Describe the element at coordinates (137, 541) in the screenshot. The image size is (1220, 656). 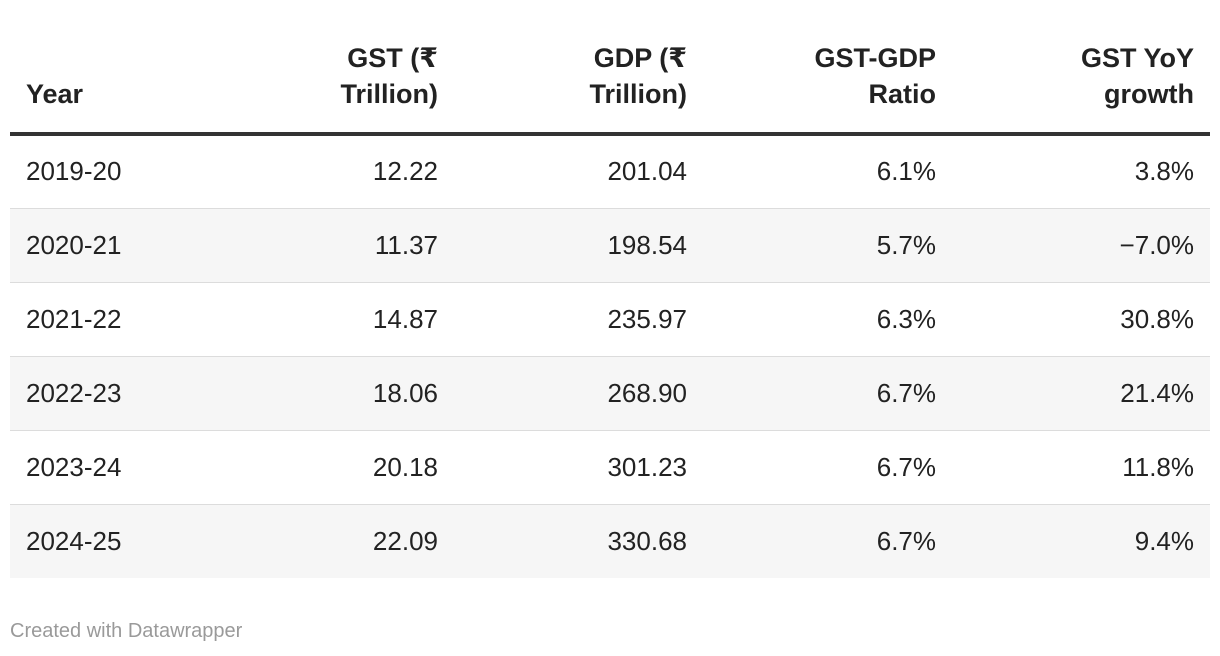
I see `cell-year: 2024-25` at that location.